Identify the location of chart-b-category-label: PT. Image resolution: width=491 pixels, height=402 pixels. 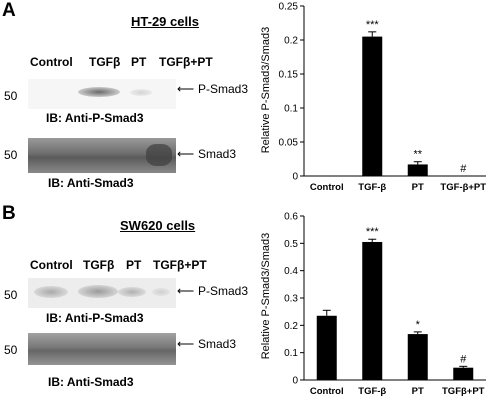
(418, 391).